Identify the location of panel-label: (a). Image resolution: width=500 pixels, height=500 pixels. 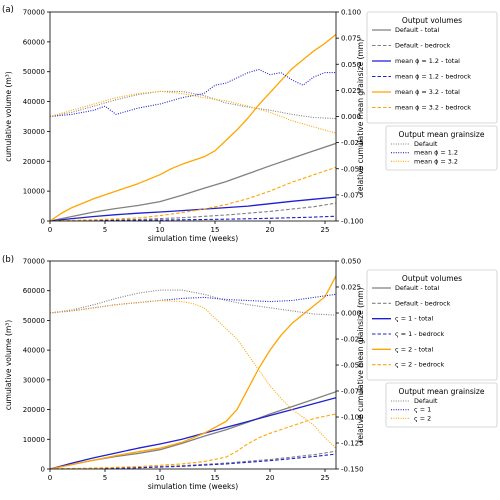
(8, 10).